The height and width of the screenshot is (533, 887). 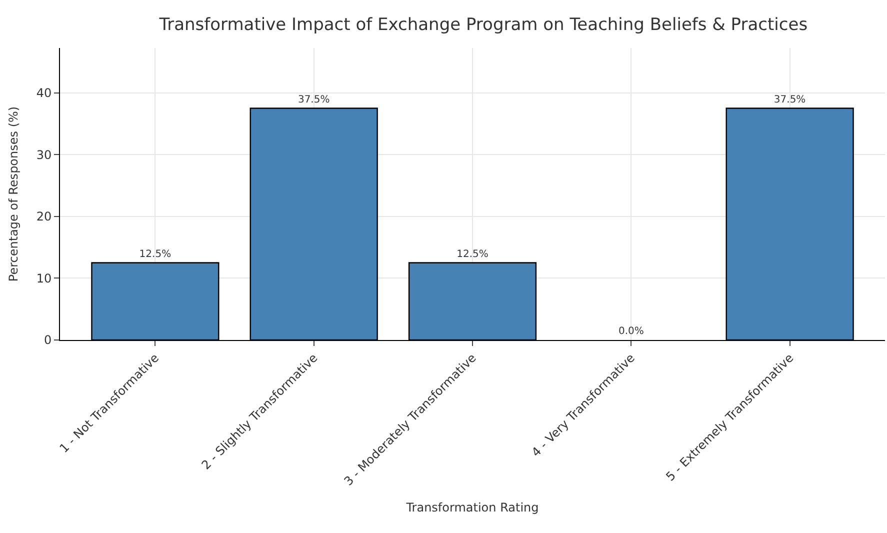 What do you see at coordinates (13, 194) in the screenshot?
I see `y-axis-title: Percentage of Responses (%)` at bounding box center [13, 194].